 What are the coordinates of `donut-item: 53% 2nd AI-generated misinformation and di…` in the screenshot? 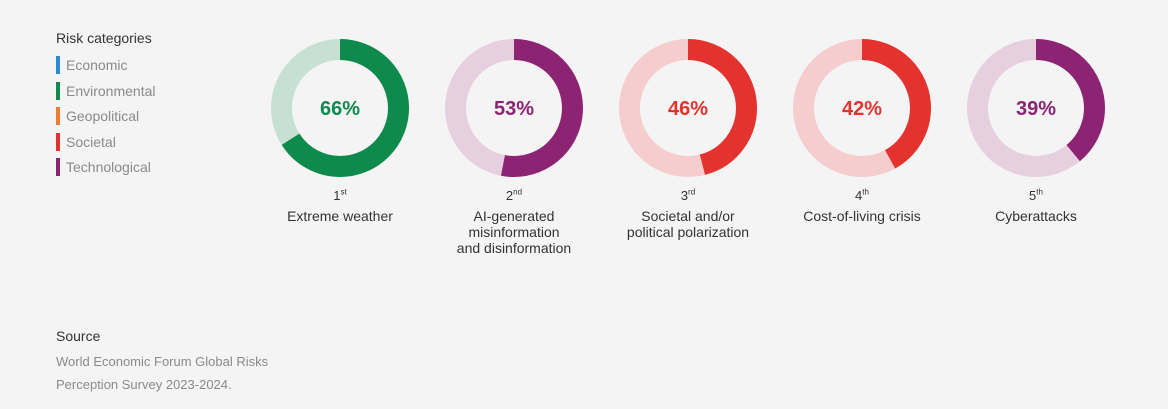 It's located at (514, 147).